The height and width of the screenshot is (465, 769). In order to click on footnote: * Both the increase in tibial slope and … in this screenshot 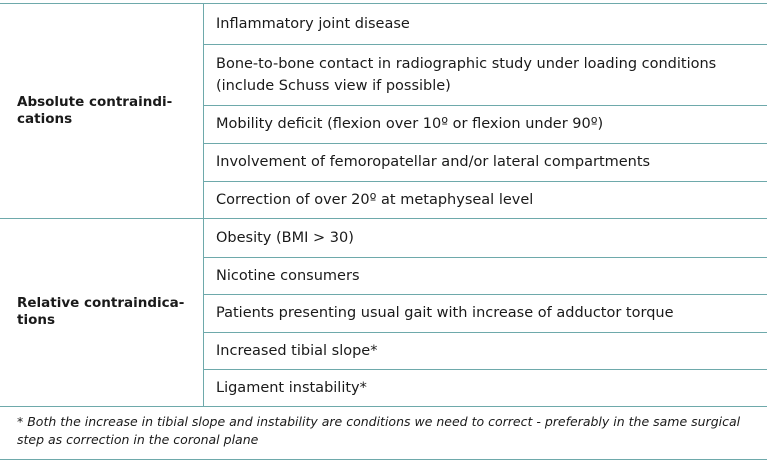, I will do `click(379, 430)`.